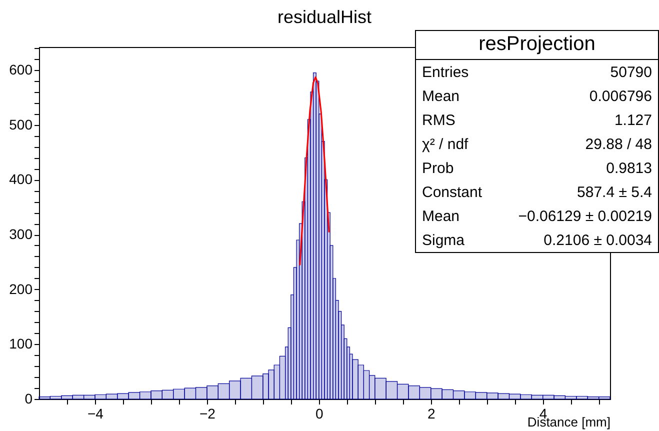 The image size is (659, 431). I want to click on y-tick-label: 300, so click(21, 234).